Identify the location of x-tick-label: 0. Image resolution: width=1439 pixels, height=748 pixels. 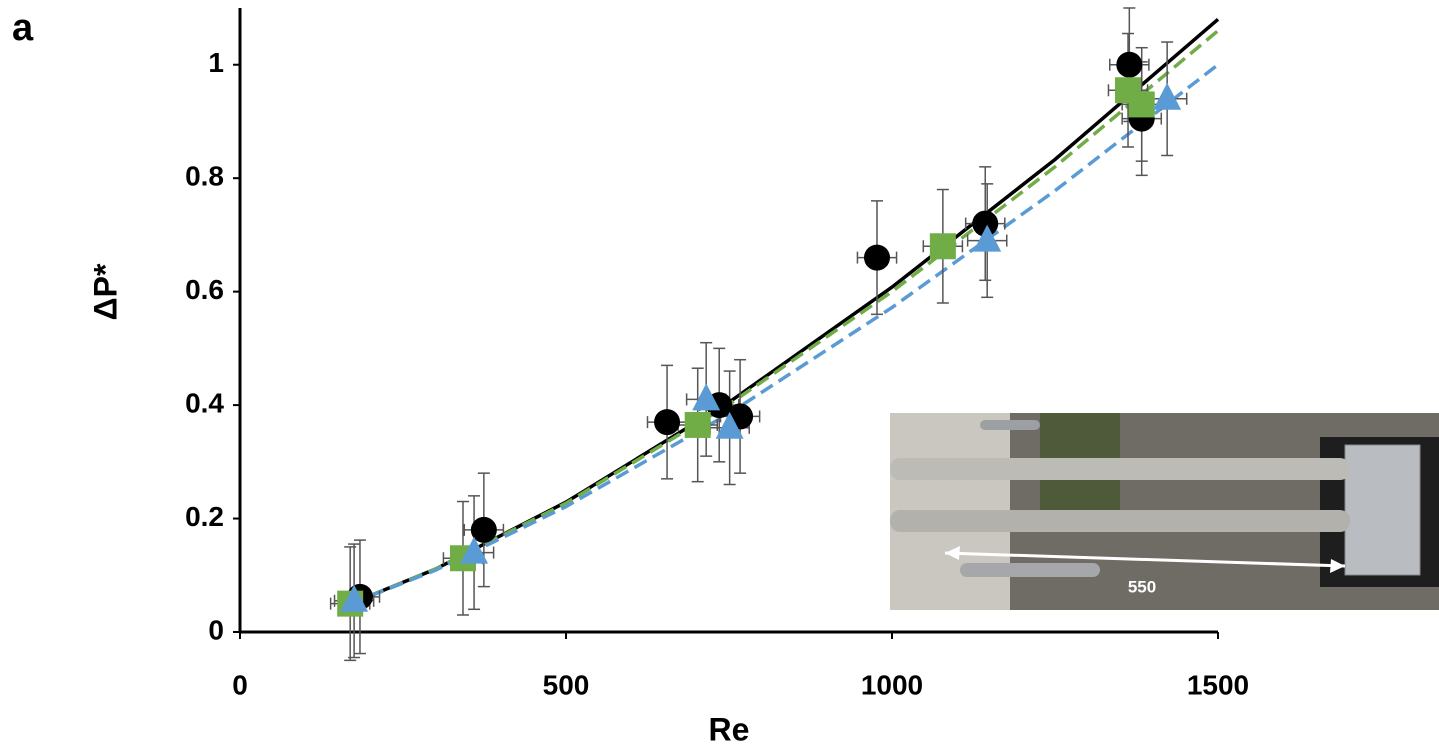
(240, 684).